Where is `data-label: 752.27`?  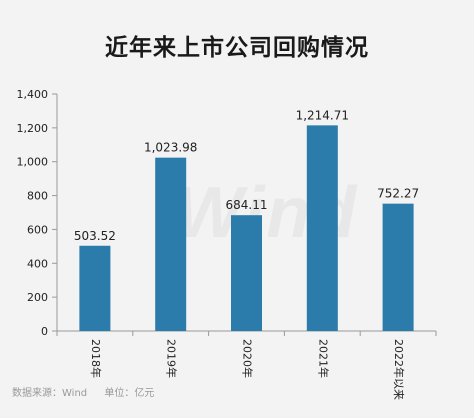 data-label: 752.27 is located at coordinates (398, 194).